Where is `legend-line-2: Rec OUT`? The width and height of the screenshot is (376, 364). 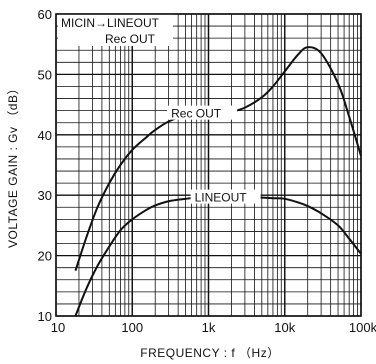 legend-line-2: Rec OUT is located at coordinates (130, 39).